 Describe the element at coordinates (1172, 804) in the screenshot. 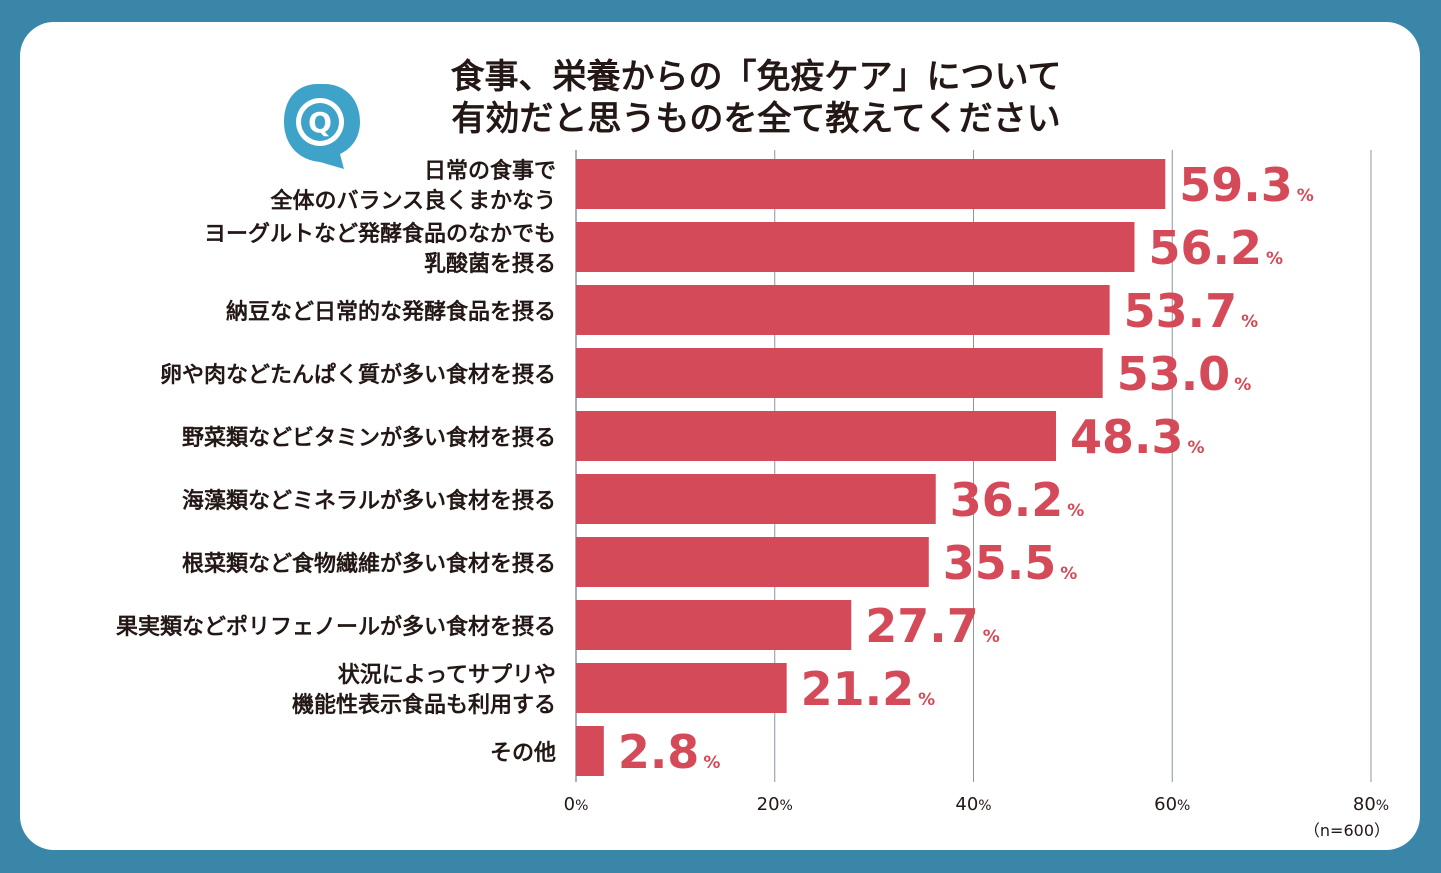

I see `x-tick-label-60: 60%` at that location.